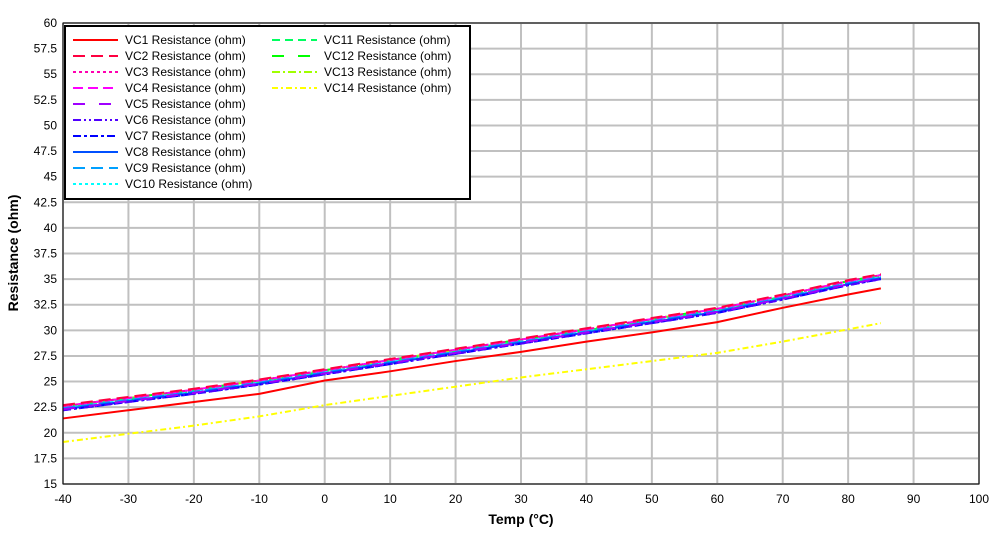 The height and width of the screenshot is (536, 1006). Describe the element at coordinates (63, 499) in the screenshot. I see `x-tick-label: -40` at that location.